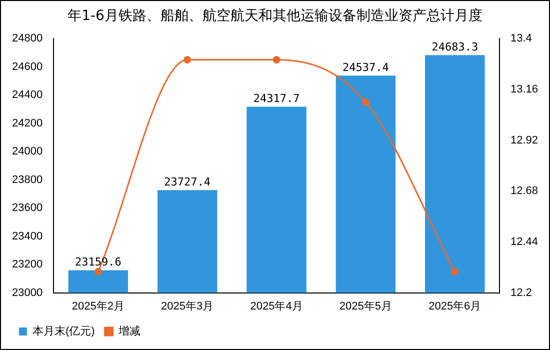  What do you see at coordinates (27, 66) in the screenshot?
I see `y-tick-label: 24600` at bounding box center [27, 66].